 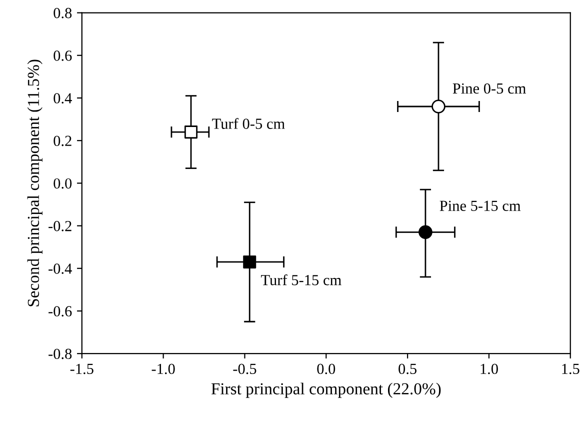 What do you see at coordinates (163, 369) in the screenshot?
I see `x-tick-label: -1.0` at bounding box center [163, 369].